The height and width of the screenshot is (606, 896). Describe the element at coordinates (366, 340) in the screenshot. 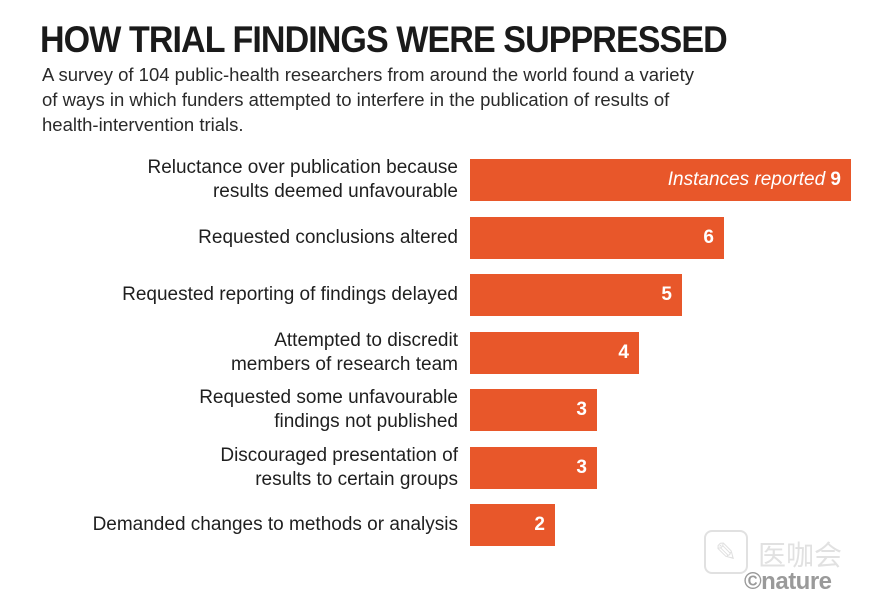

I see `category-label-line: Attempted to discredit` at that location.